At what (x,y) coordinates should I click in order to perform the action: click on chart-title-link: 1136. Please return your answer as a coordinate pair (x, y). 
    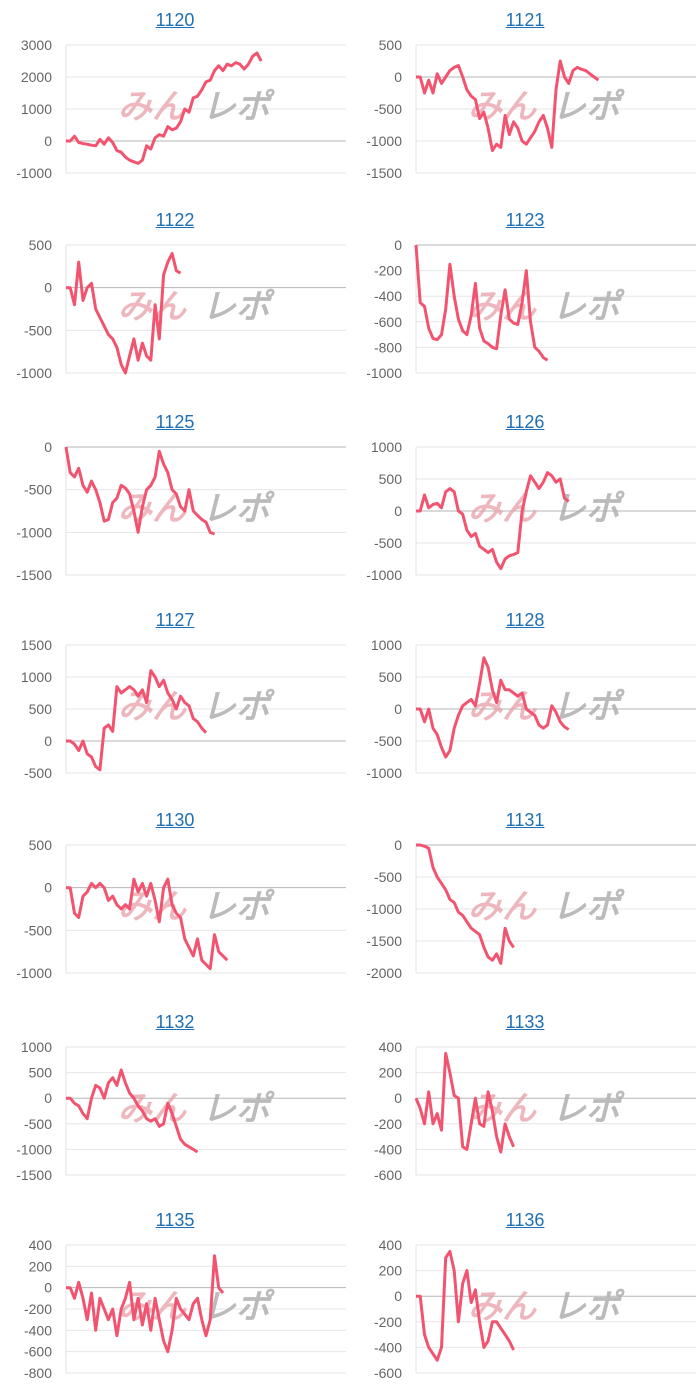
    Looking at the image, I should click on (525, 1220).